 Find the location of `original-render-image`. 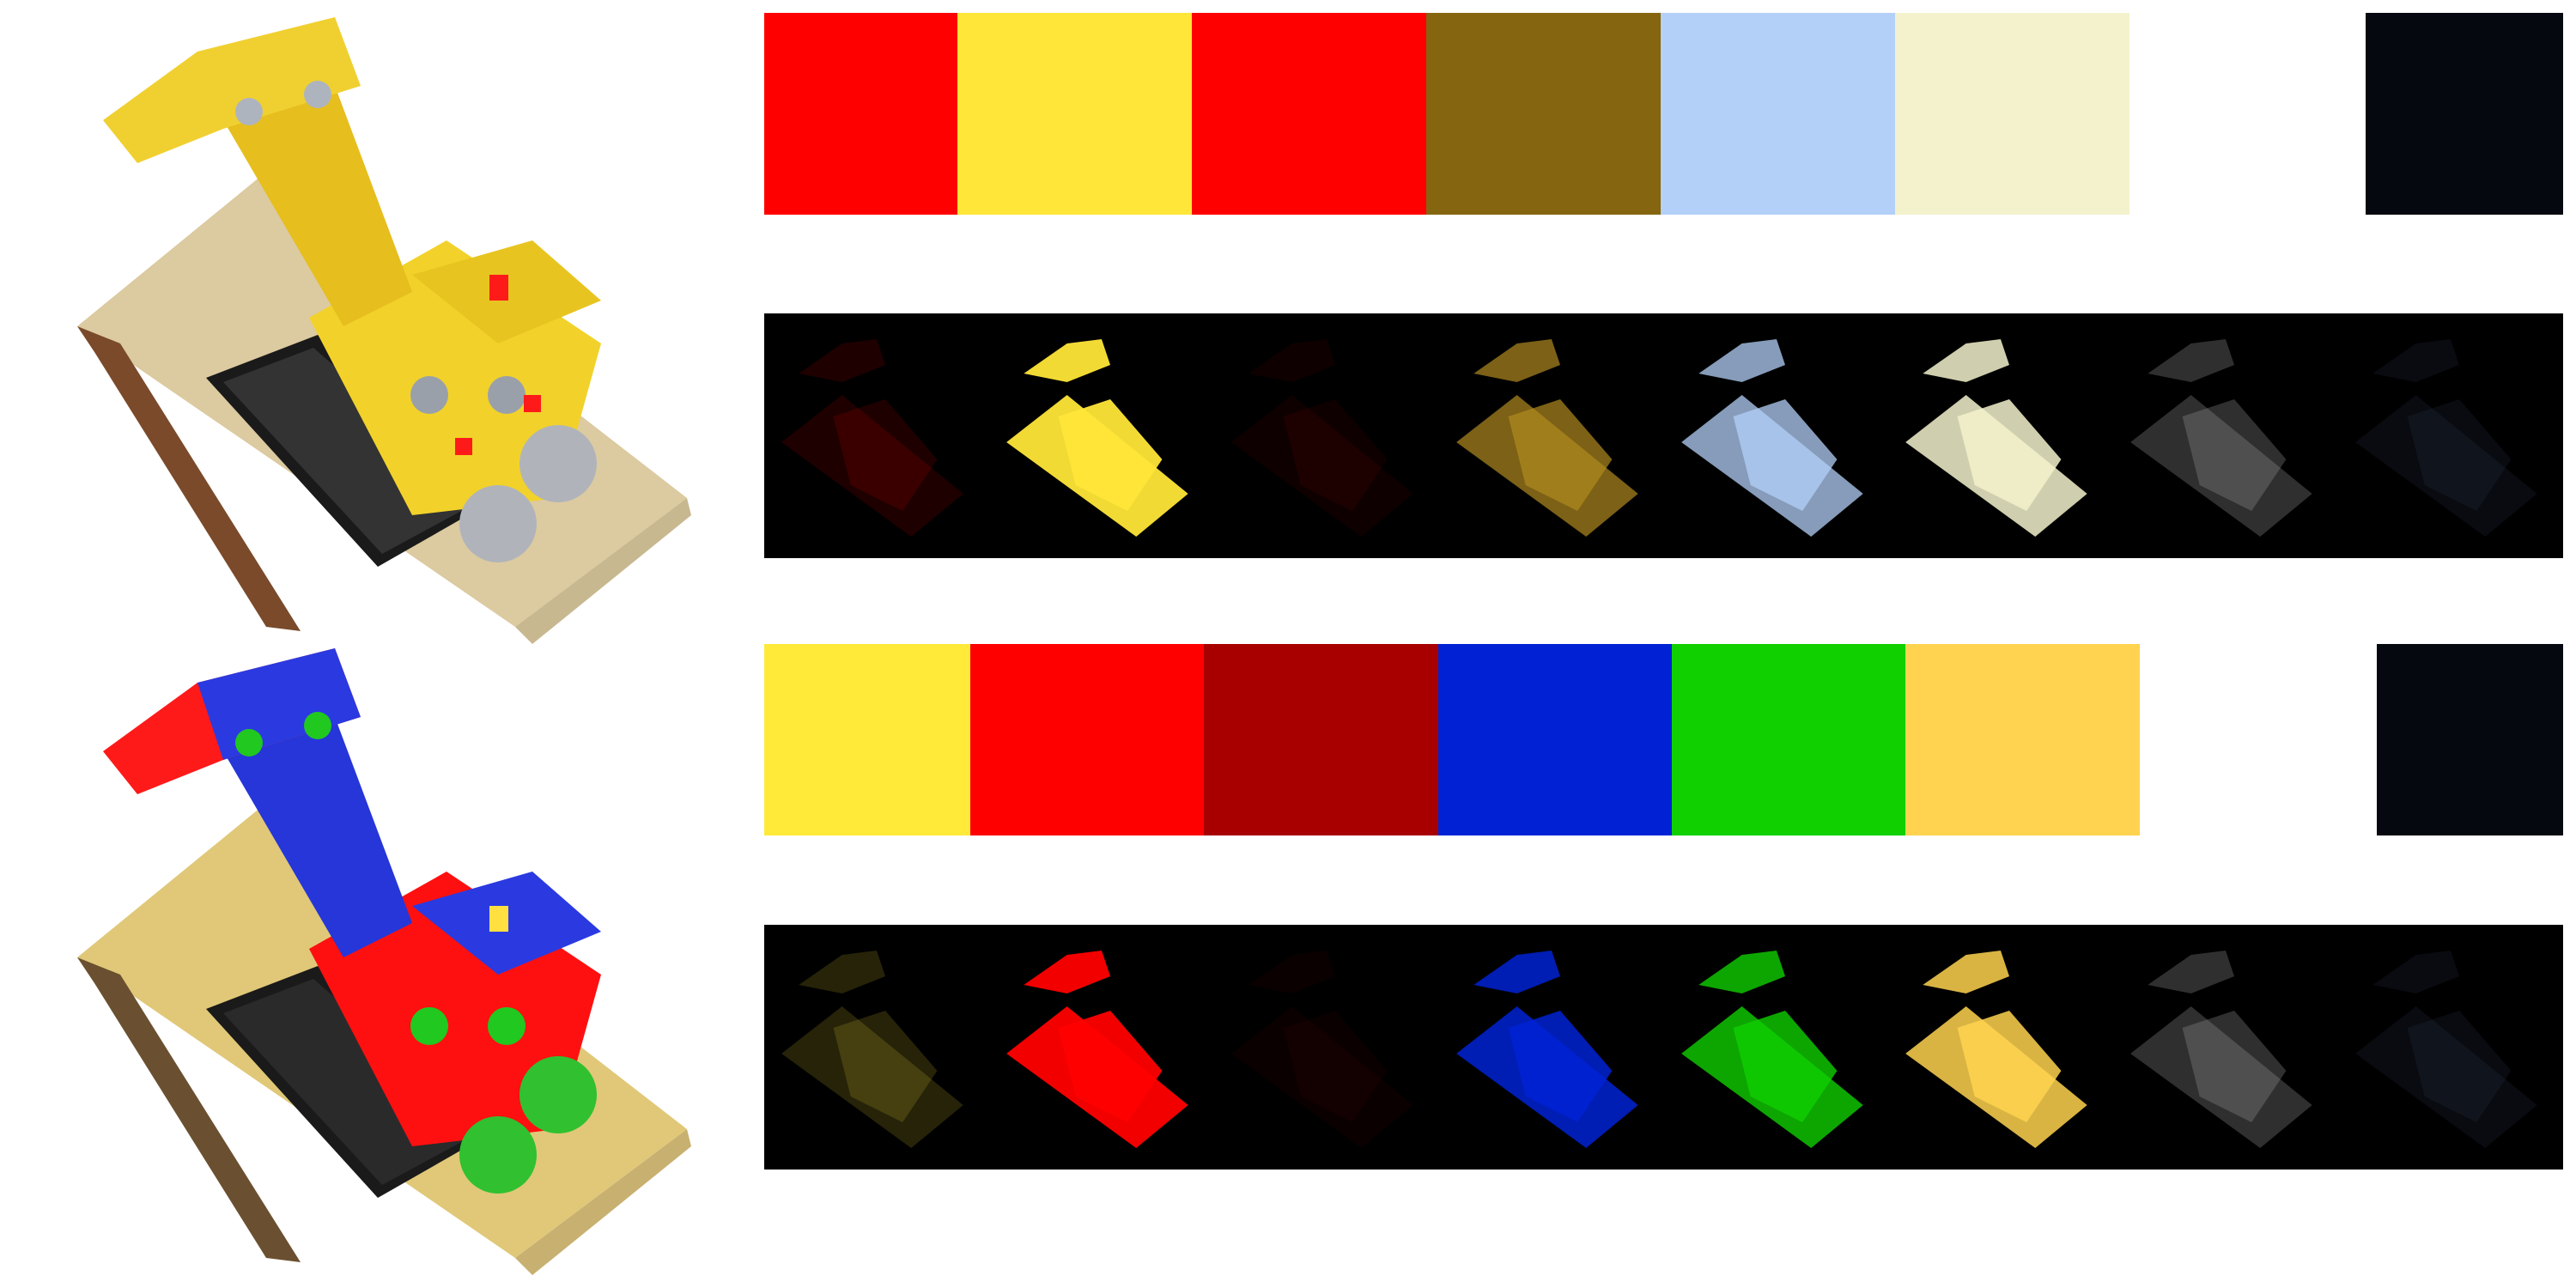

original-render-image is located at coordinates (395, 330).